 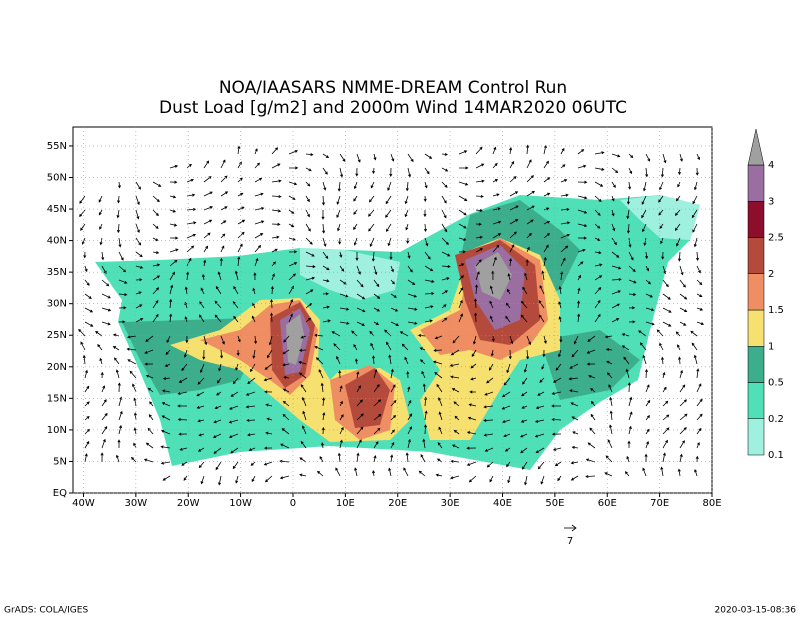 I want to click on y-tick-label: 30N, so click(x=57, y=304).